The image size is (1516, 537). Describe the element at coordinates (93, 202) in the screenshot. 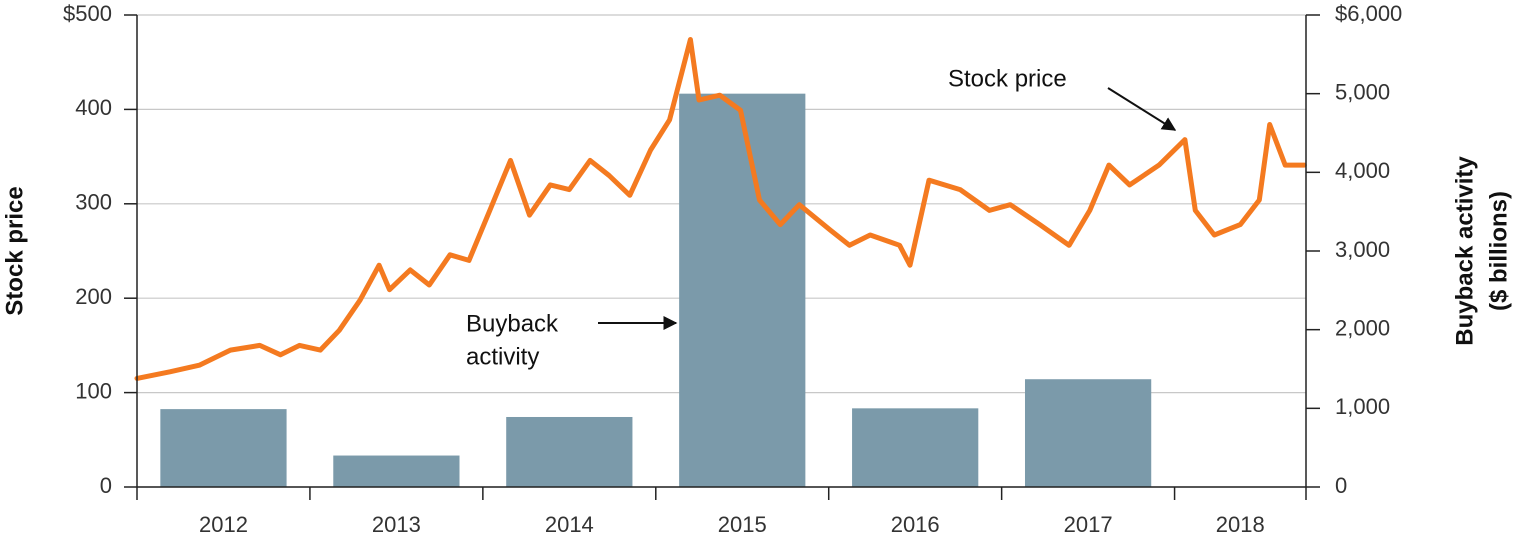

I see `y-tick-label: 300` at that location.